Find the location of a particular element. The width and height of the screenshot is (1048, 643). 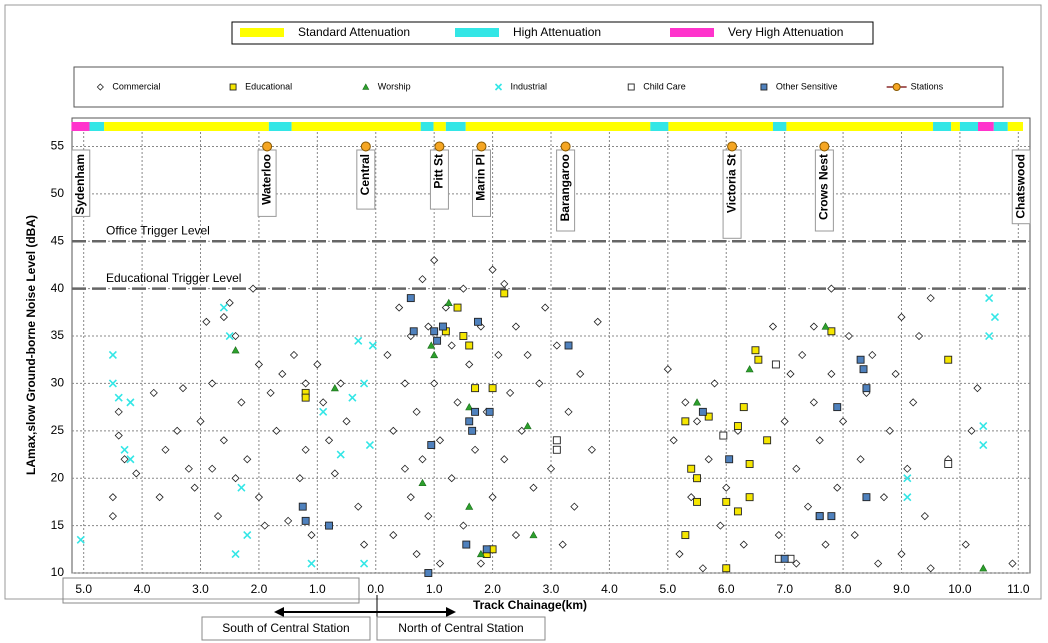

x-tick-label: 4.0 is located at coordinates (142, 589).